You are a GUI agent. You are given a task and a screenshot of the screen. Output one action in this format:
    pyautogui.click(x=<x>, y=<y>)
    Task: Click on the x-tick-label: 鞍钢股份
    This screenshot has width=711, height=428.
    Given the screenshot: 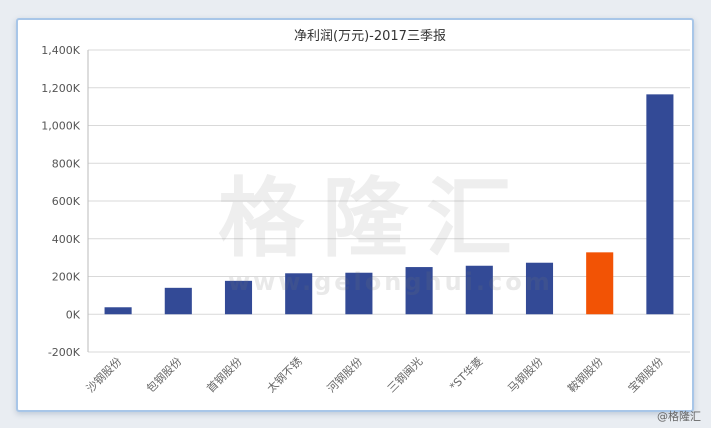 What is the action you would take?
    pyautogui.click(x=585, y=374)
    